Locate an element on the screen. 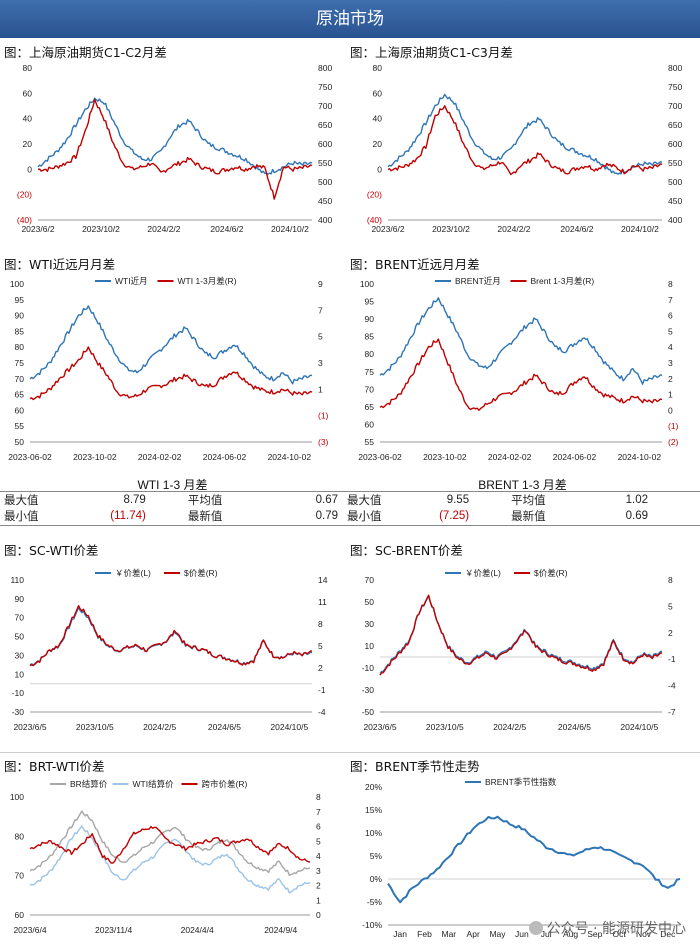 This screenshot has width=700, height=950. x-tick-label: Nov is located at coordinates (644, 934).